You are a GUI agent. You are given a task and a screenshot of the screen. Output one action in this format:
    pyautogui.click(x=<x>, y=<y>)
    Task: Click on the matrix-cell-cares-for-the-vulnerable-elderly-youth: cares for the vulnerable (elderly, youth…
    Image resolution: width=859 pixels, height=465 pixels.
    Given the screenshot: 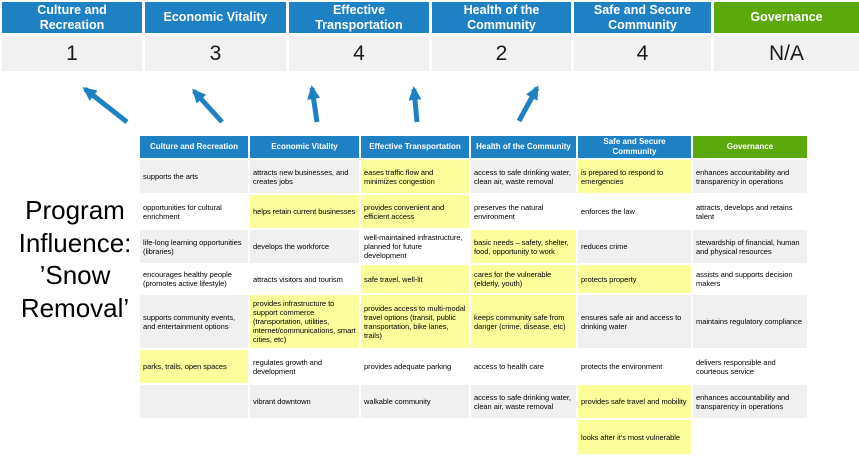 What is the action you would take?
    pyautogui.click(x=523, y=279)
    